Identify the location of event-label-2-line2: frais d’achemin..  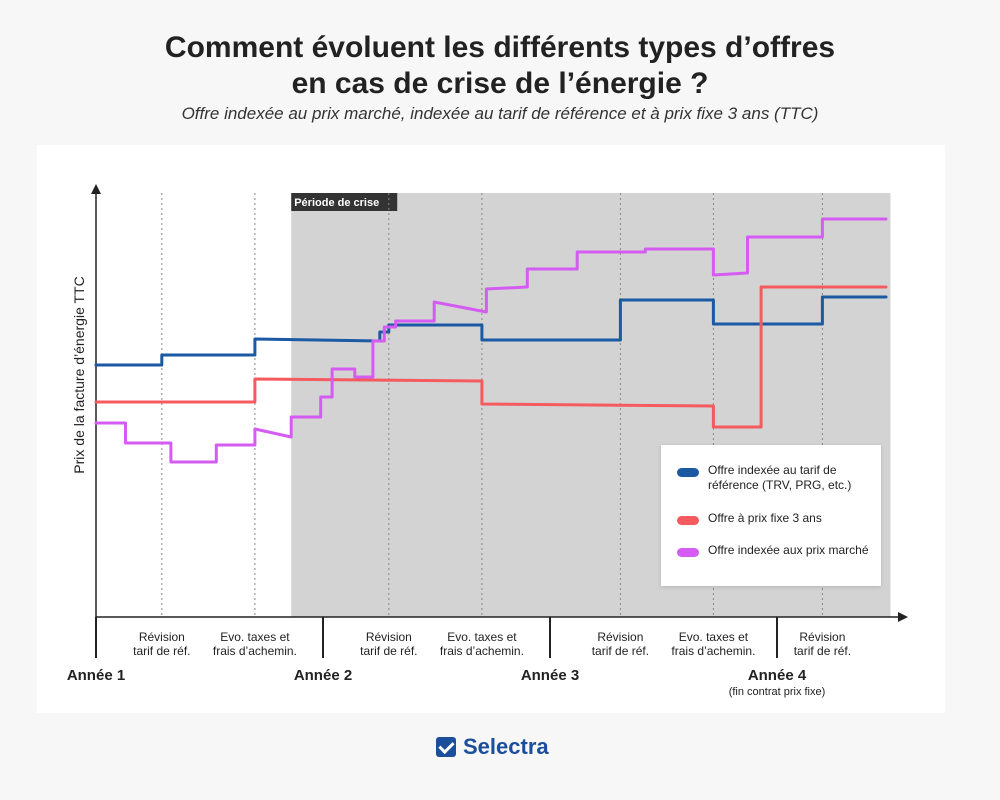
(255, 651).